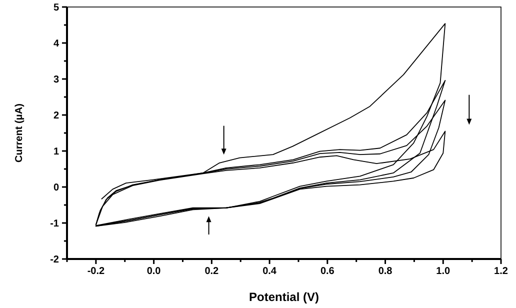 This screenshot has height=308, width=516. What do you see at coordinates (154, 271) in the screenshot?
I see `x-tick-label: 0.0` at bounding box center [154, 271].